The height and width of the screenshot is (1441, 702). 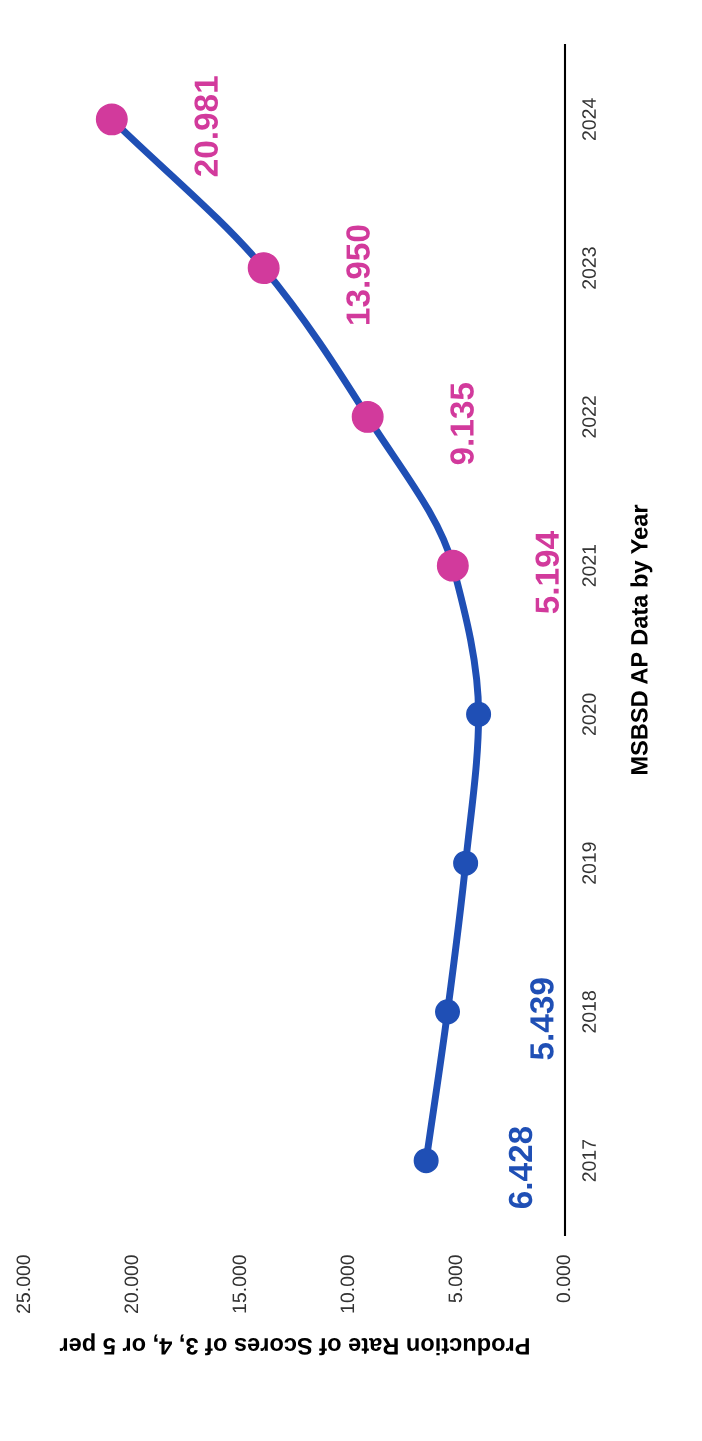 What do you see at coordinates (542, 1019) in the screenshot?
I see `data-label: 5.439` at bounding box center [542, 1019].